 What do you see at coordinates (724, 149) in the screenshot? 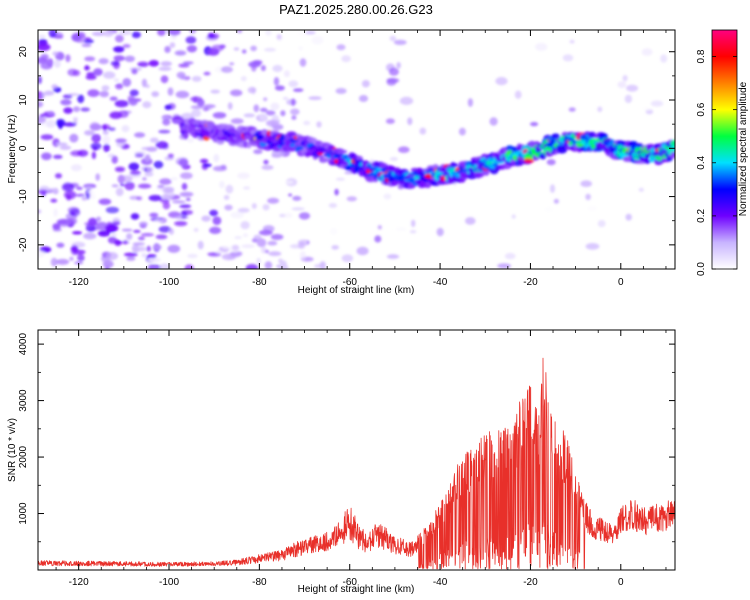
I see `colorbar-frame` at bounding box center [724, 149].